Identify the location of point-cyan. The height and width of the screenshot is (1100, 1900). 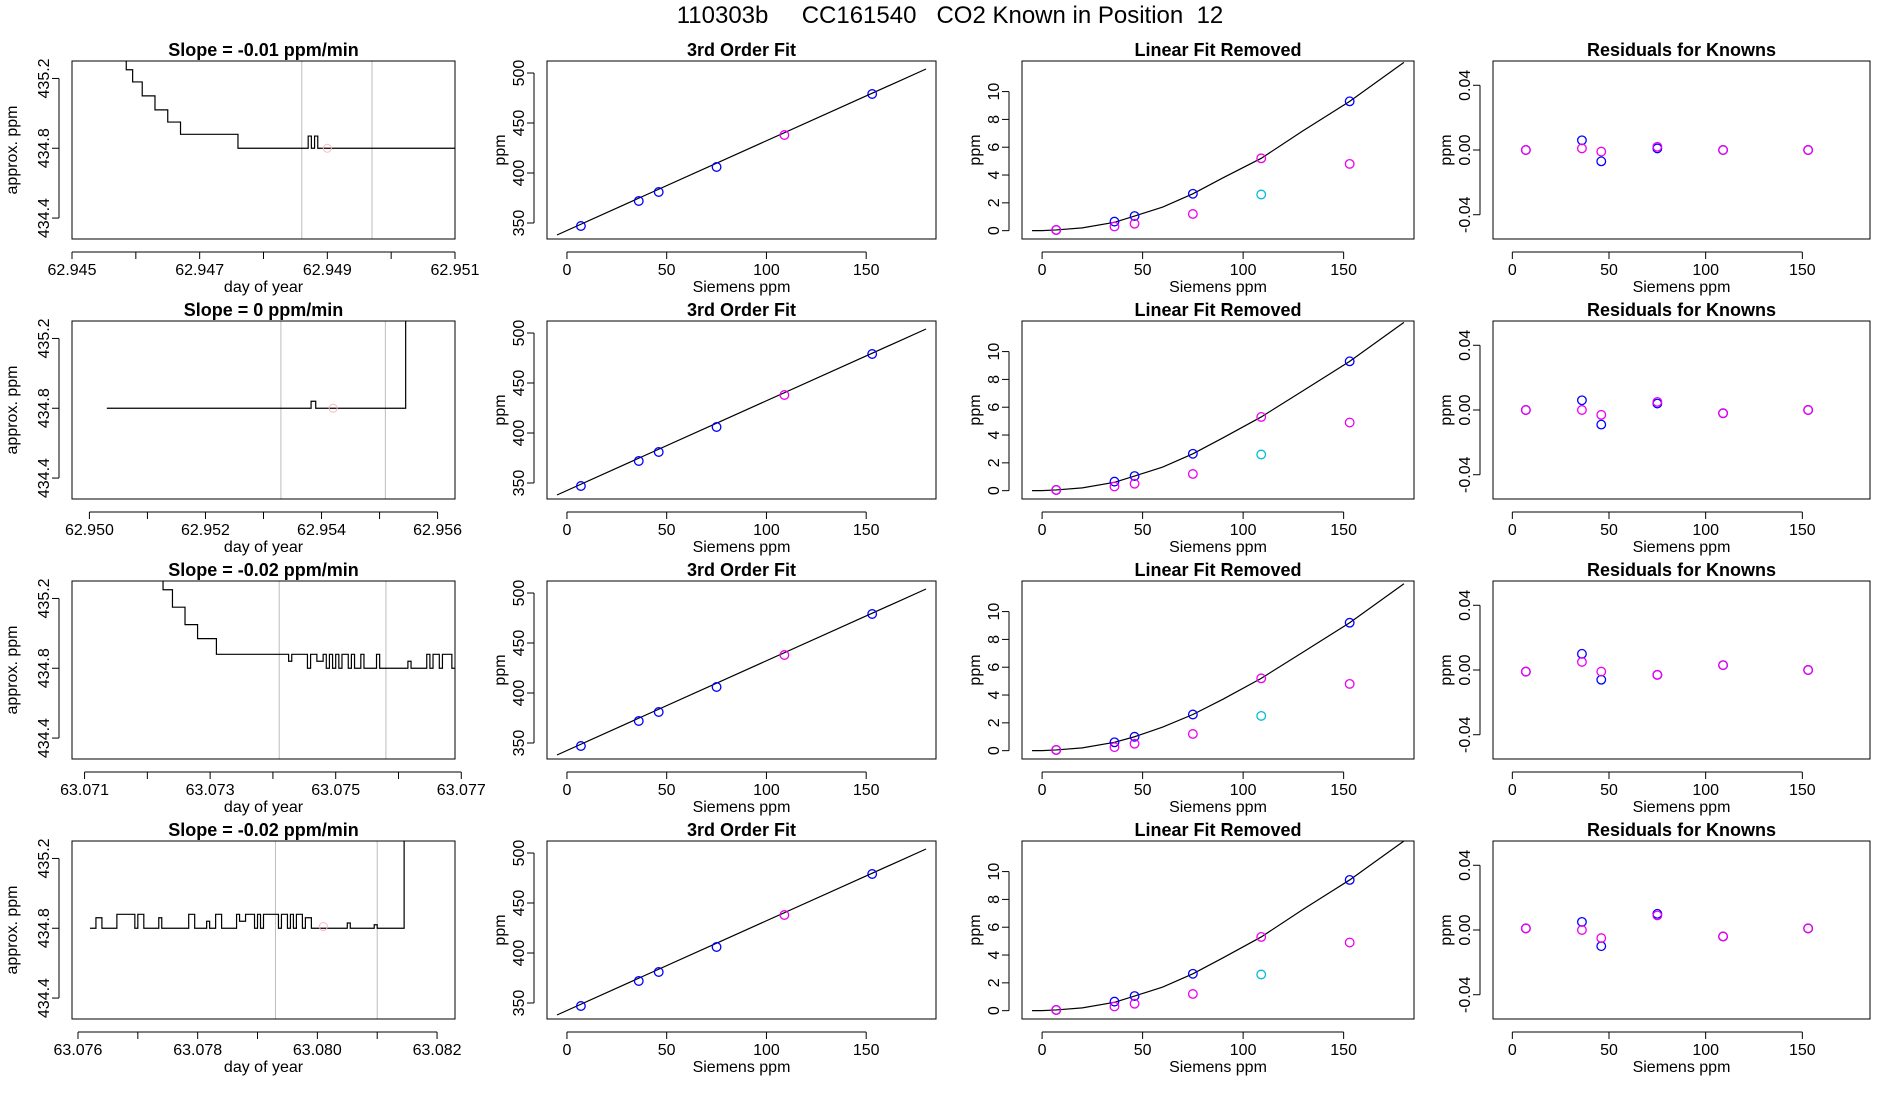
(1261, 974).